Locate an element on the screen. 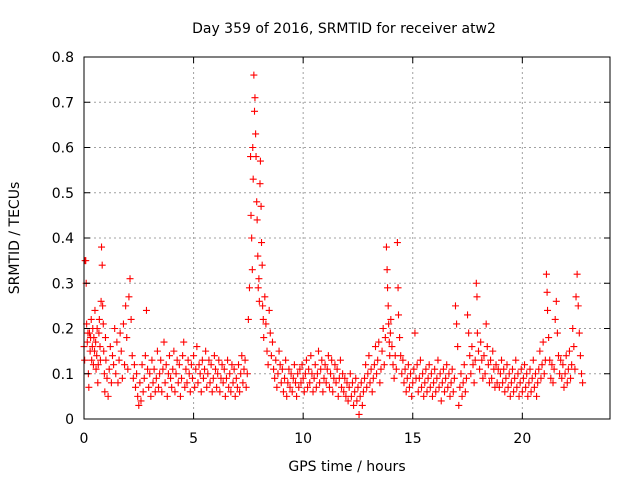 Image resolution: width=640 pixels, height=480 pixels. x-tick-label: 5 is located at coordinates (193, 439).